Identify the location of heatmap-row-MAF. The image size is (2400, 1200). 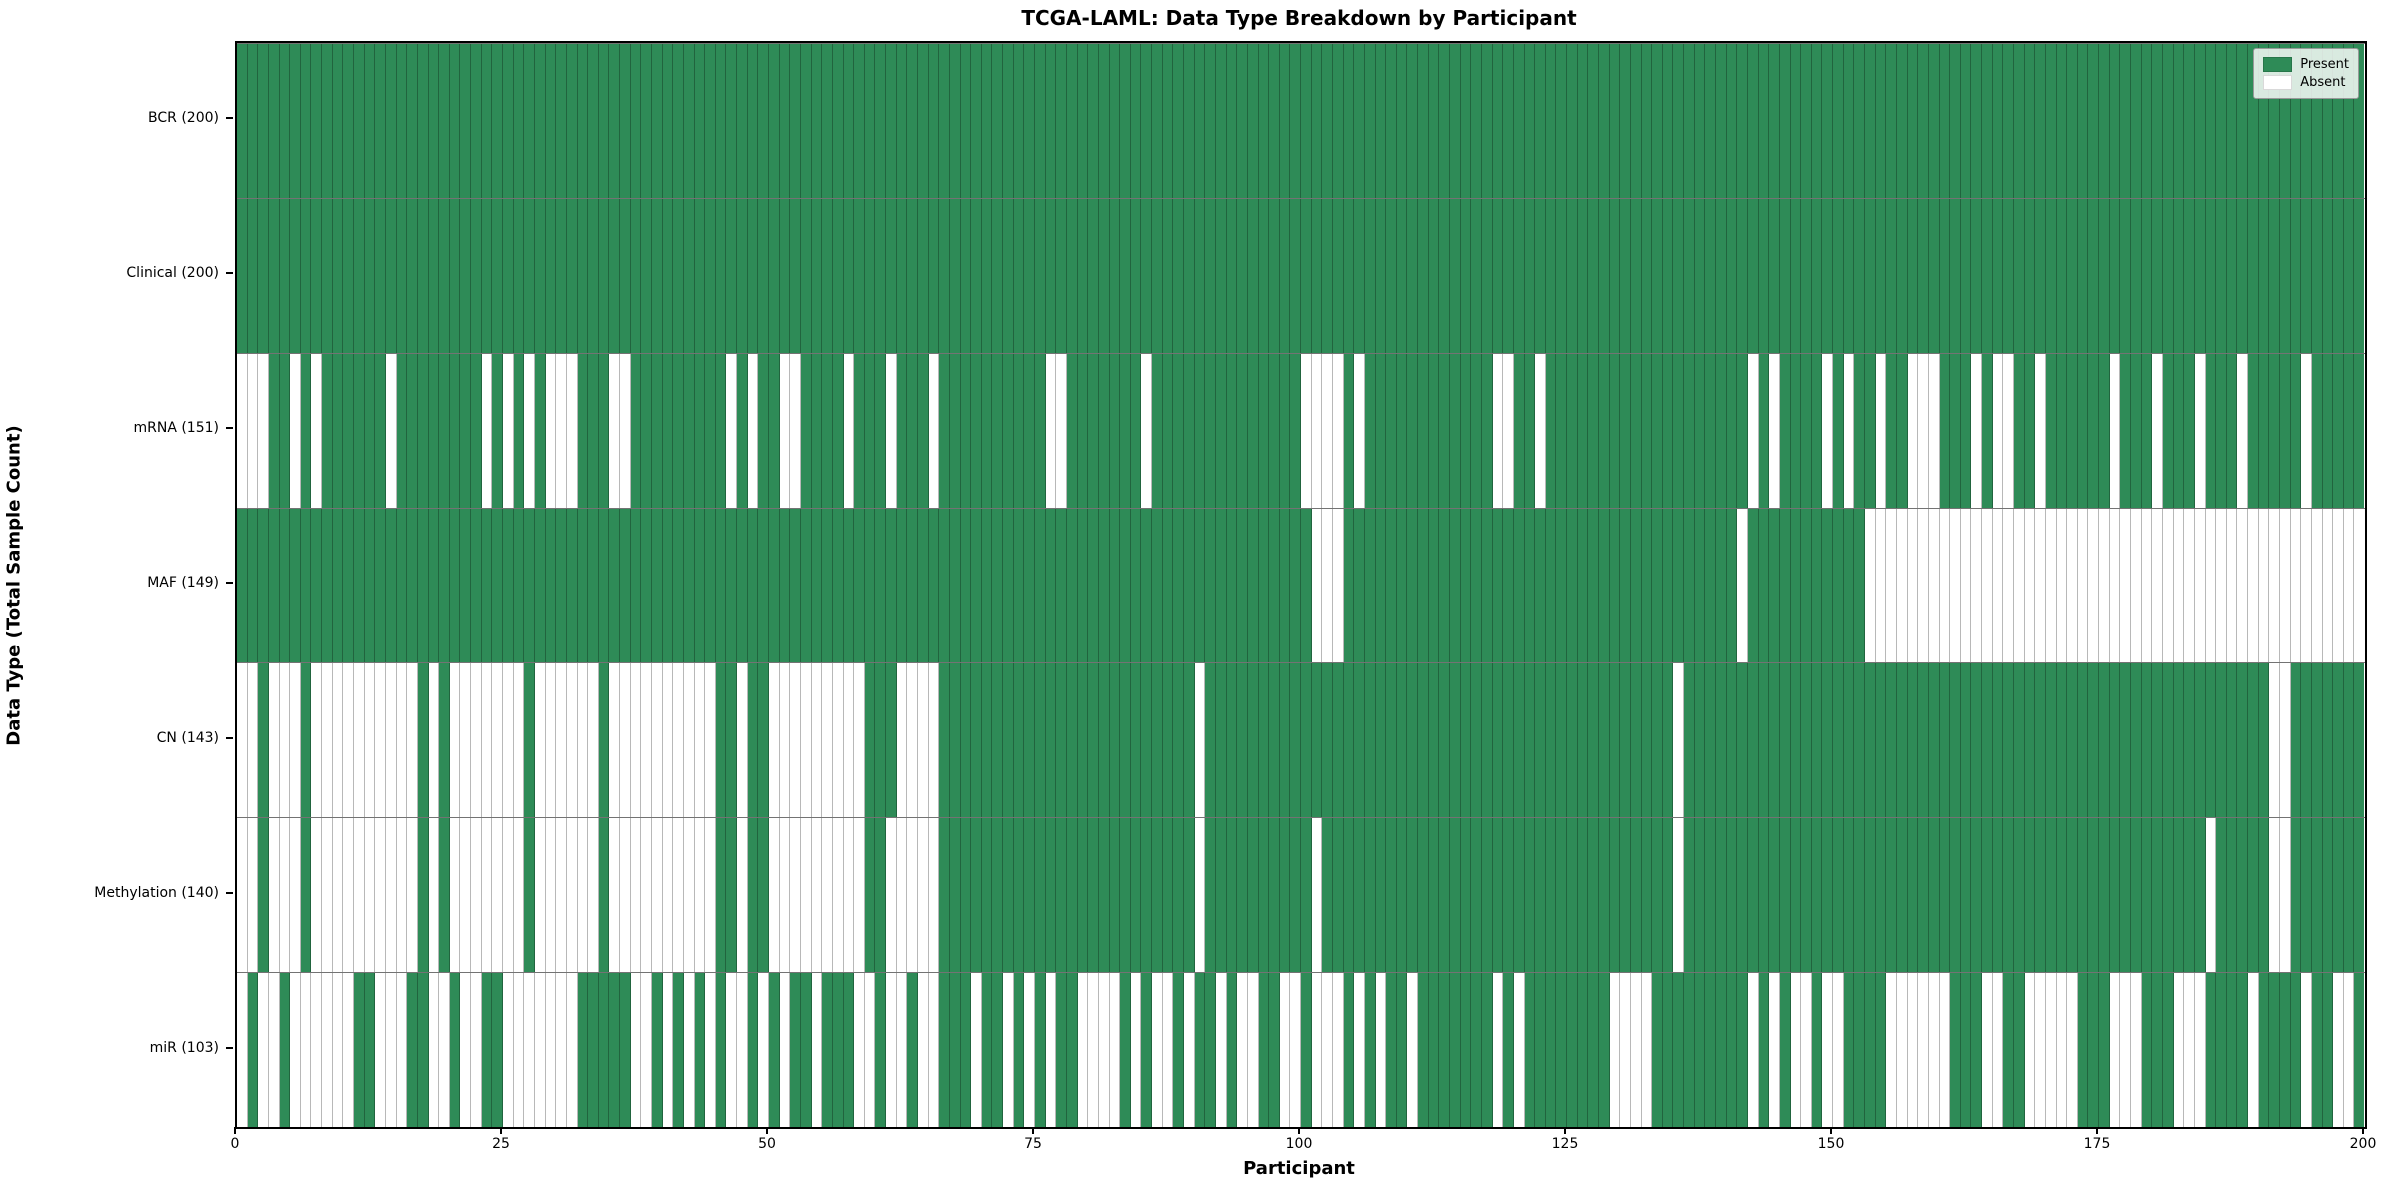
(1301, 585).